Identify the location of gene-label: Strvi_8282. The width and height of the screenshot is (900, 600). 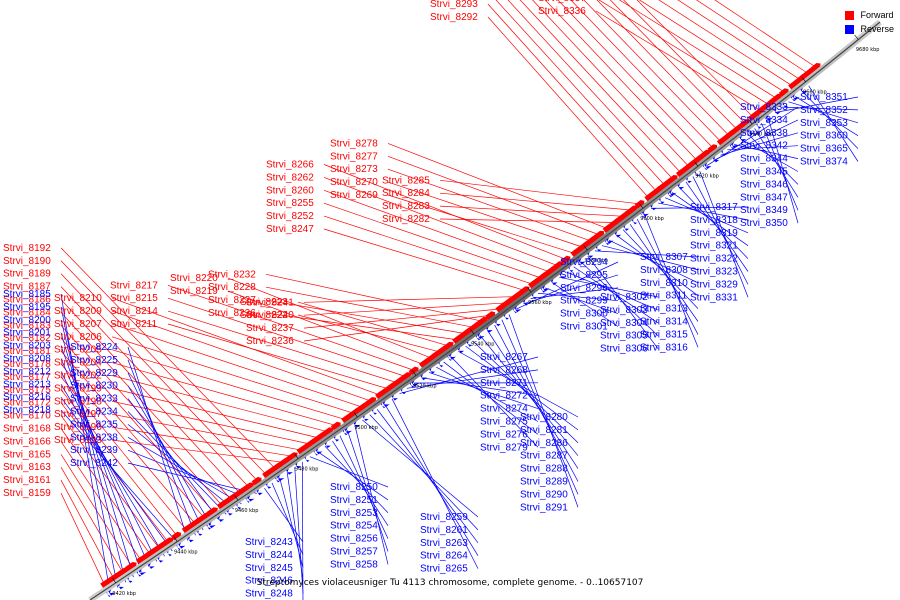
(406, 219).